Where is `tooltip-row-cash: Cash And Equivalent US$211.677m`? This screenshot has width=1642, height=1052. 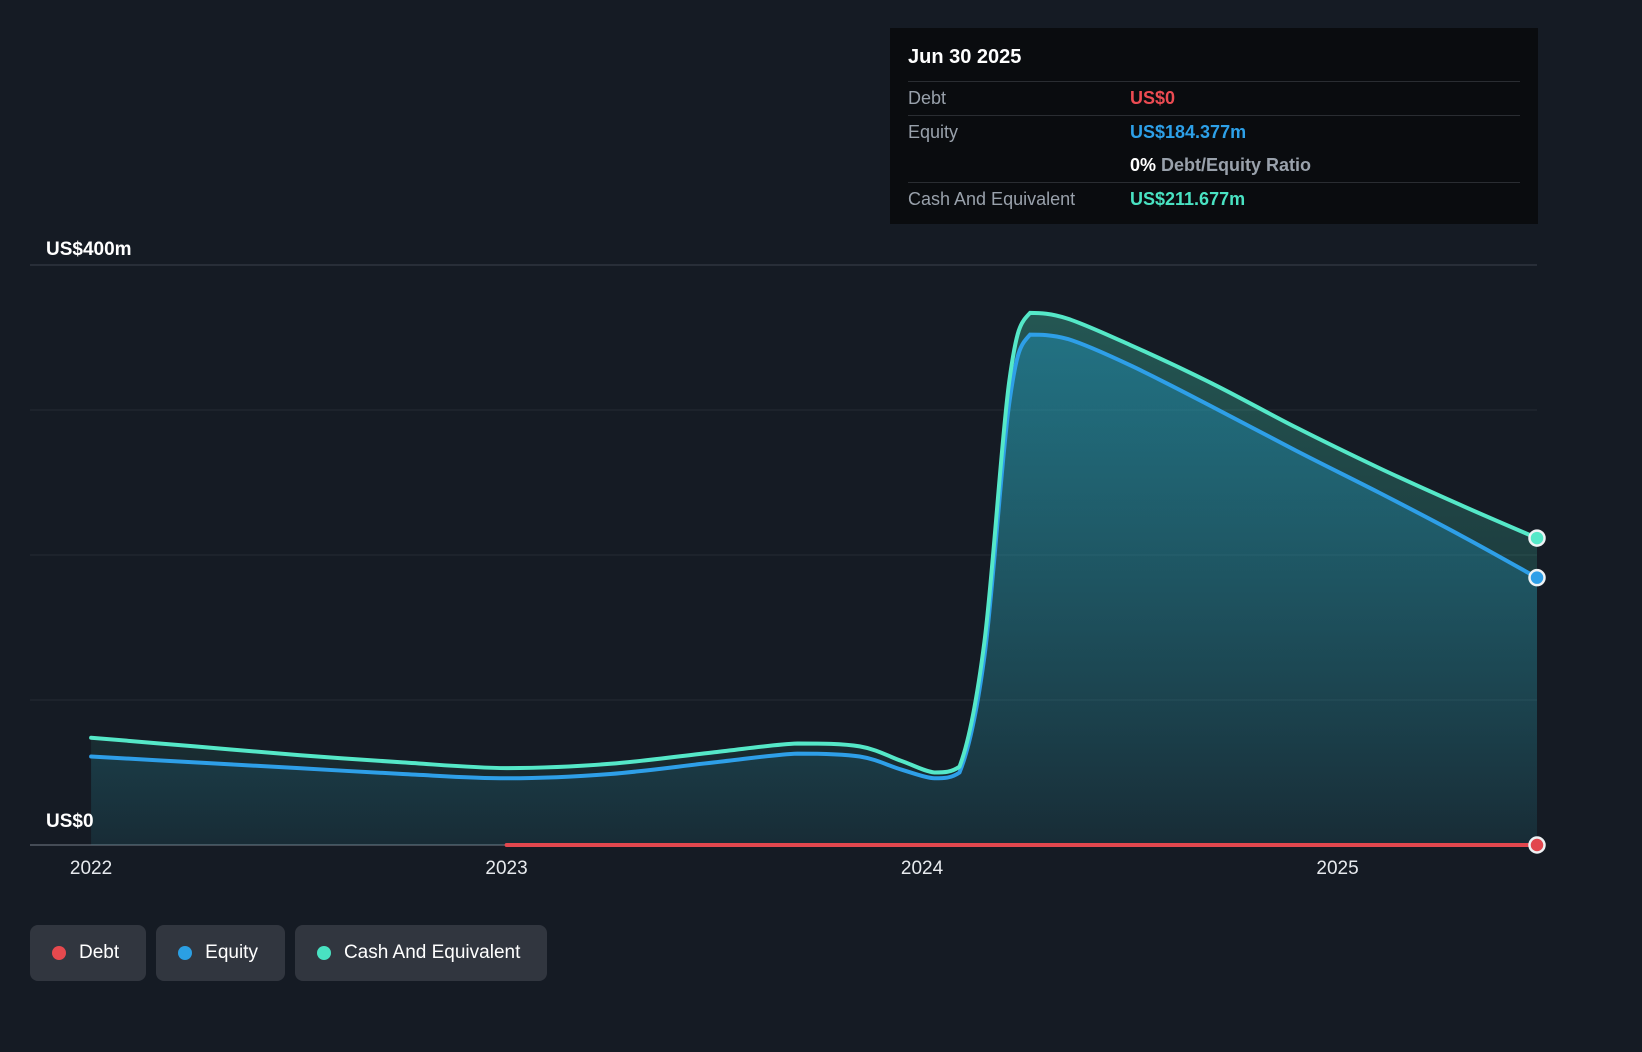 tooltip-row-cash: Cash And Equivalent US$211.677m is located at coordinates (1214, 199).